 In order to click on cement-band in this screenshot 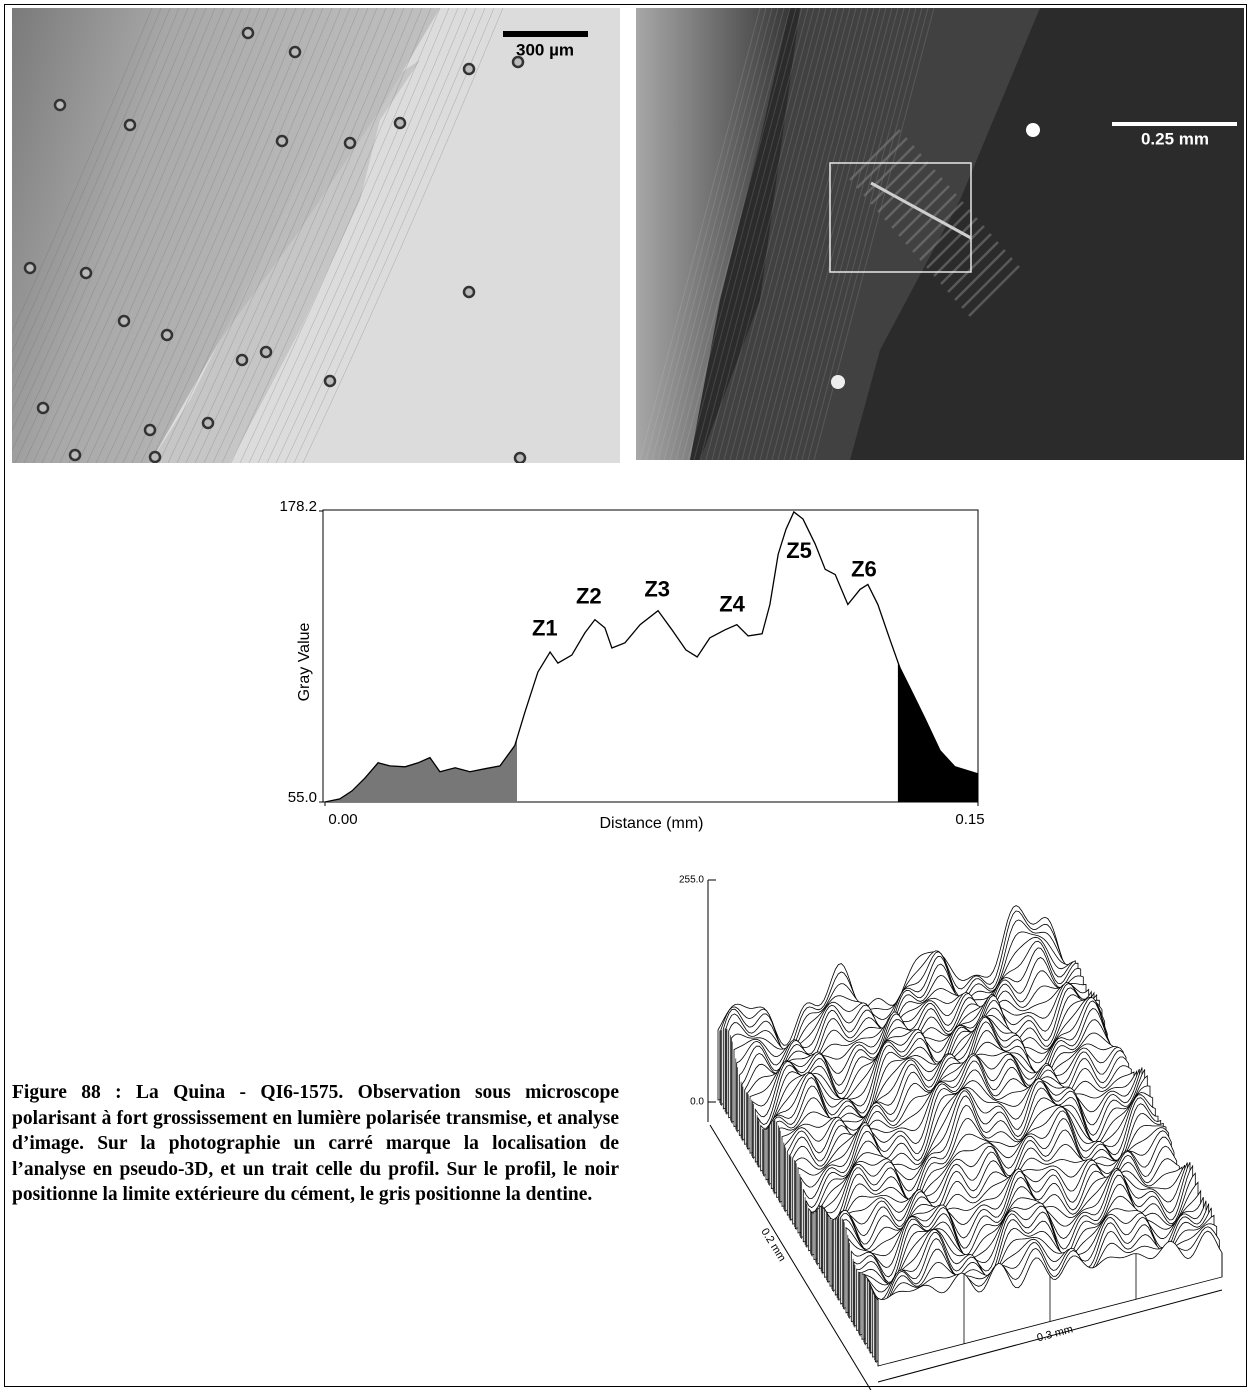, I will do `click(870, 234)`.